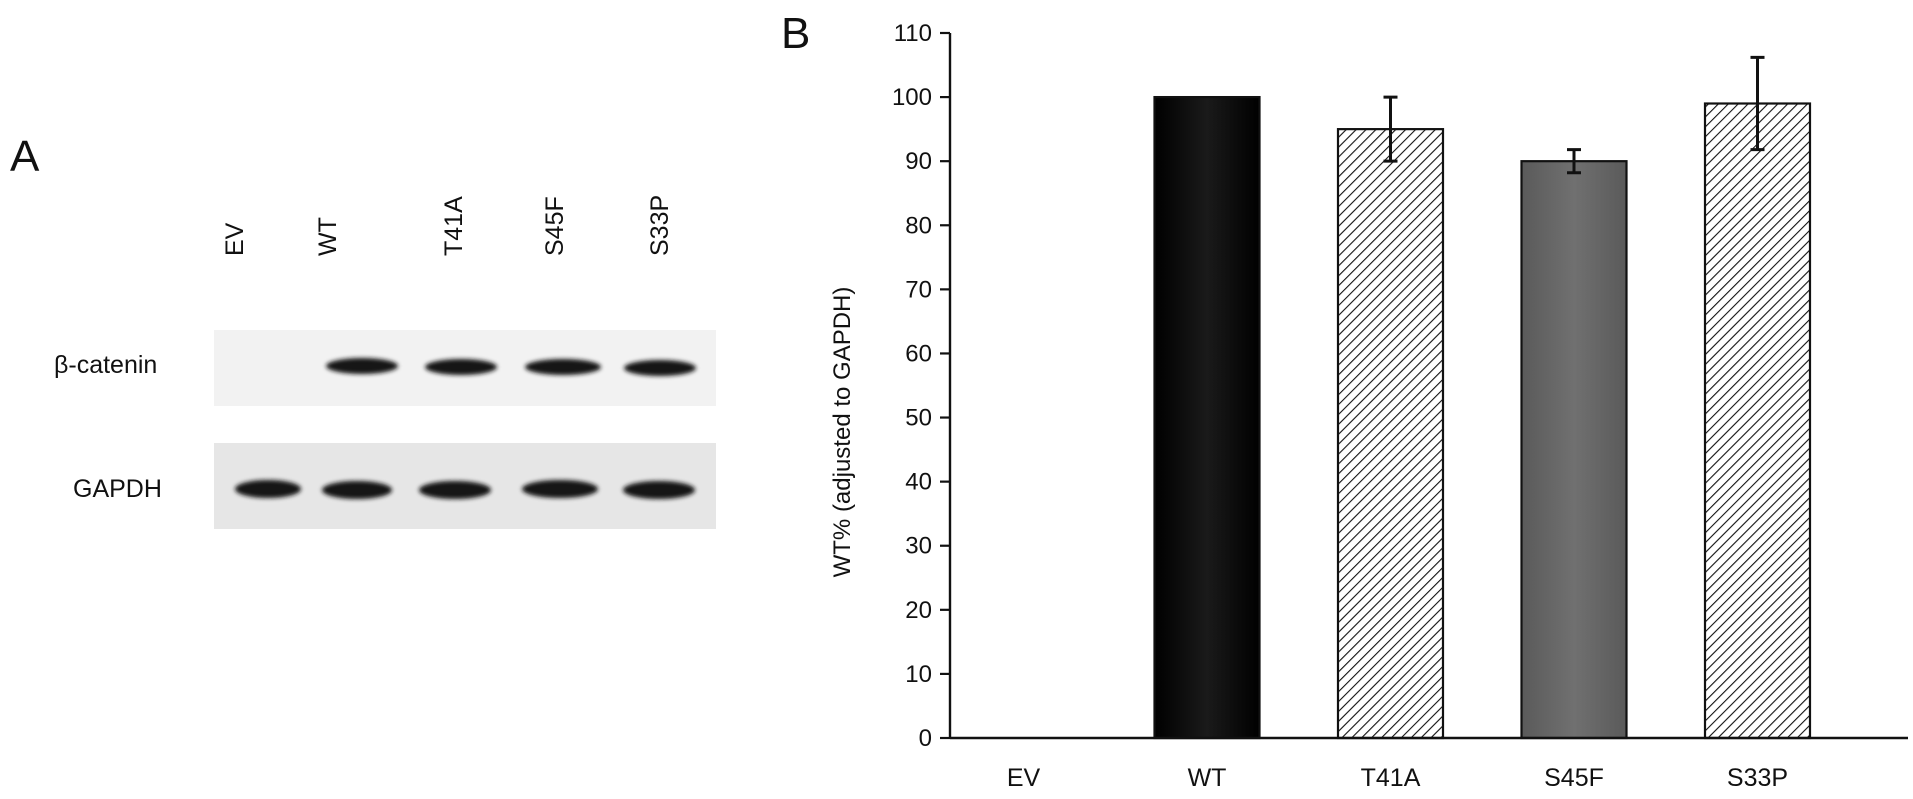  Describe the element at coordinates (563, 367) in the screenshot. I see `band-beta-catenin-s45f` at that location.